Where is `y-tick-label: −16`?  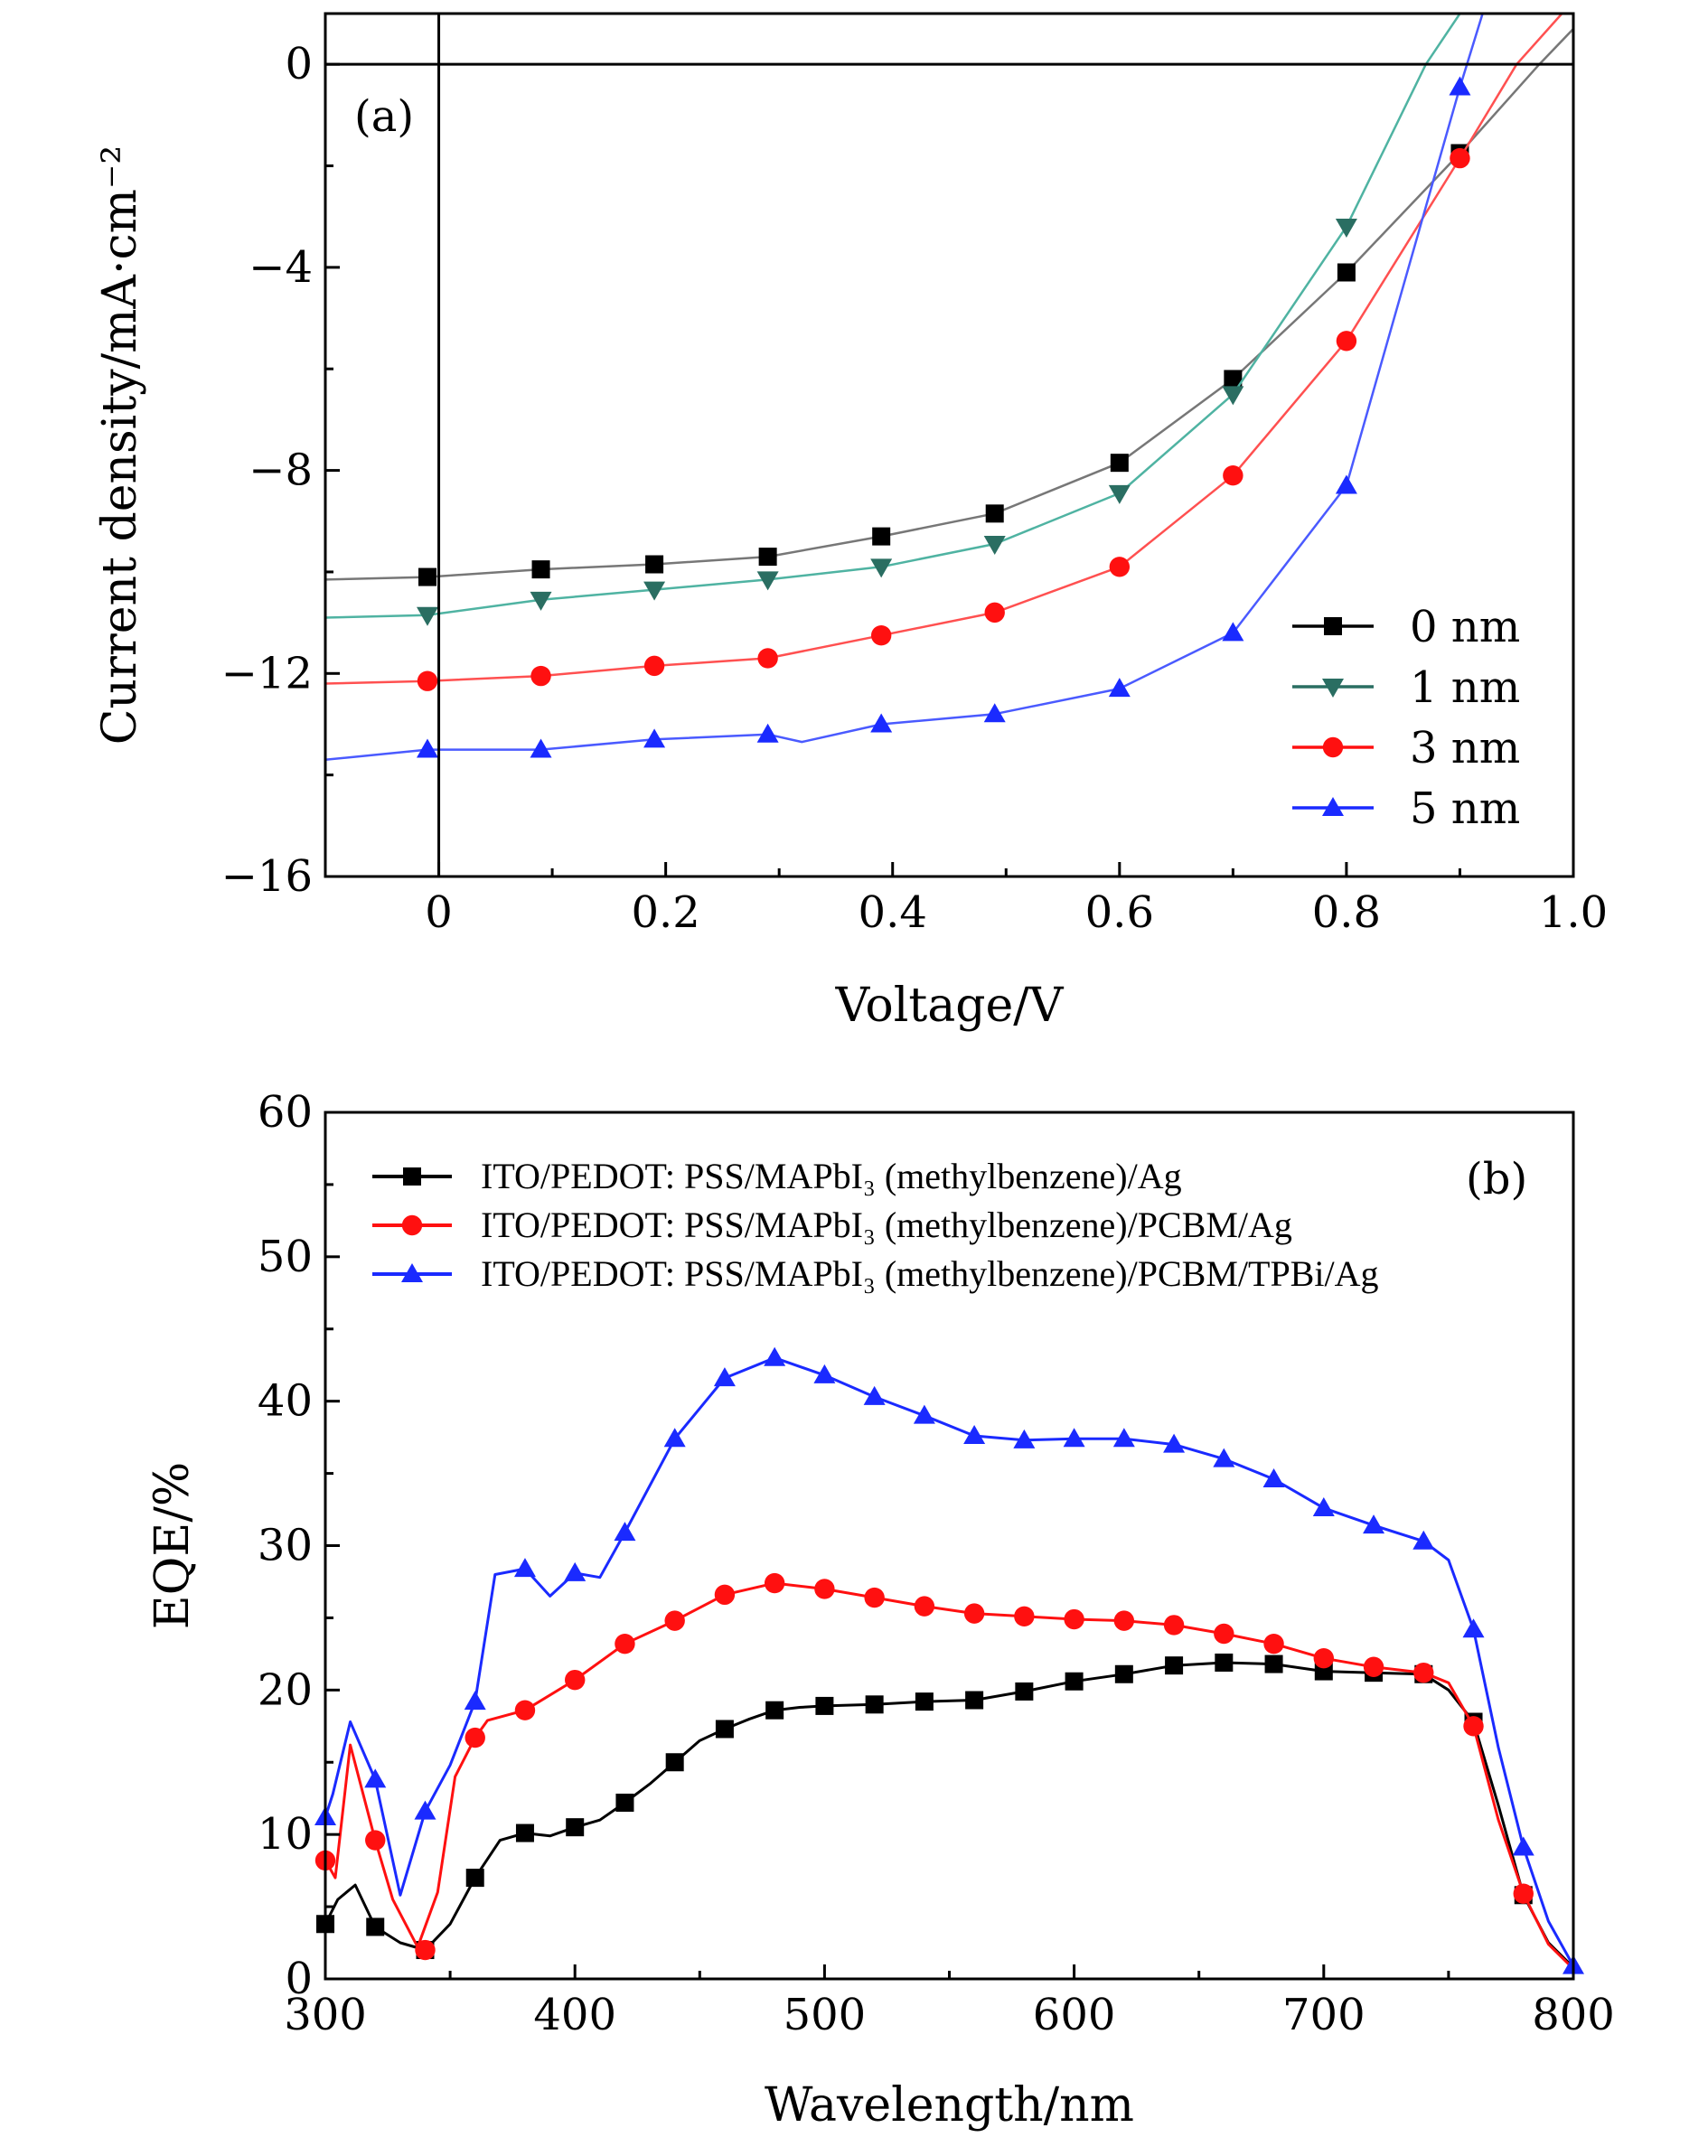
y-tick-label: −16 is located at coordinates (267, 876).